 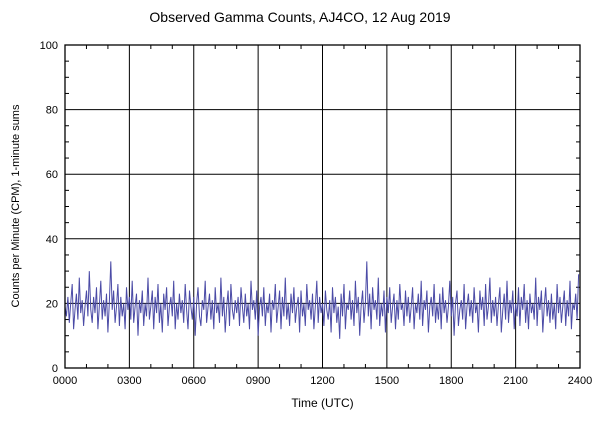 I want to click on y-tick-label: 40, so click(x=52, y=240).